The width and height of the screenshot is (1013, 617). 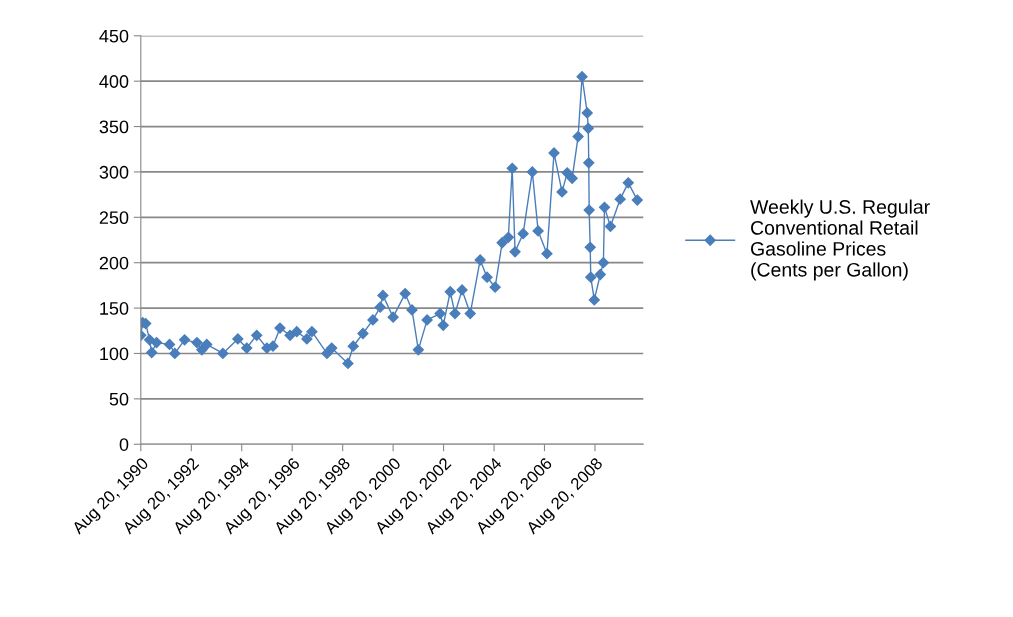 What do you see at coordinates (114, 308) in the screenshot?
I see `y-tick-label: 150` at bounding box center [114, 308].